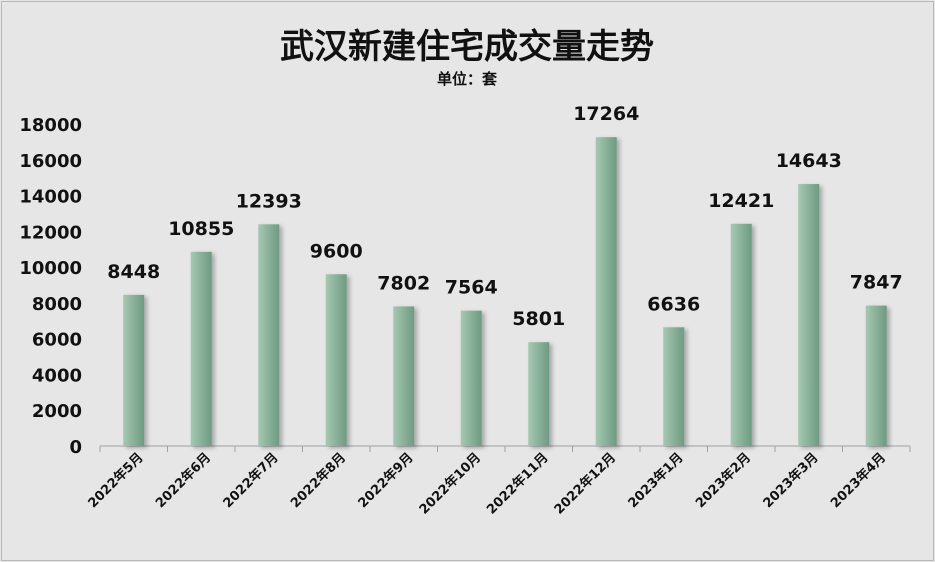 The image size is (935, 562). I want to click on y-tick-label: 12000, so click(50, 232).